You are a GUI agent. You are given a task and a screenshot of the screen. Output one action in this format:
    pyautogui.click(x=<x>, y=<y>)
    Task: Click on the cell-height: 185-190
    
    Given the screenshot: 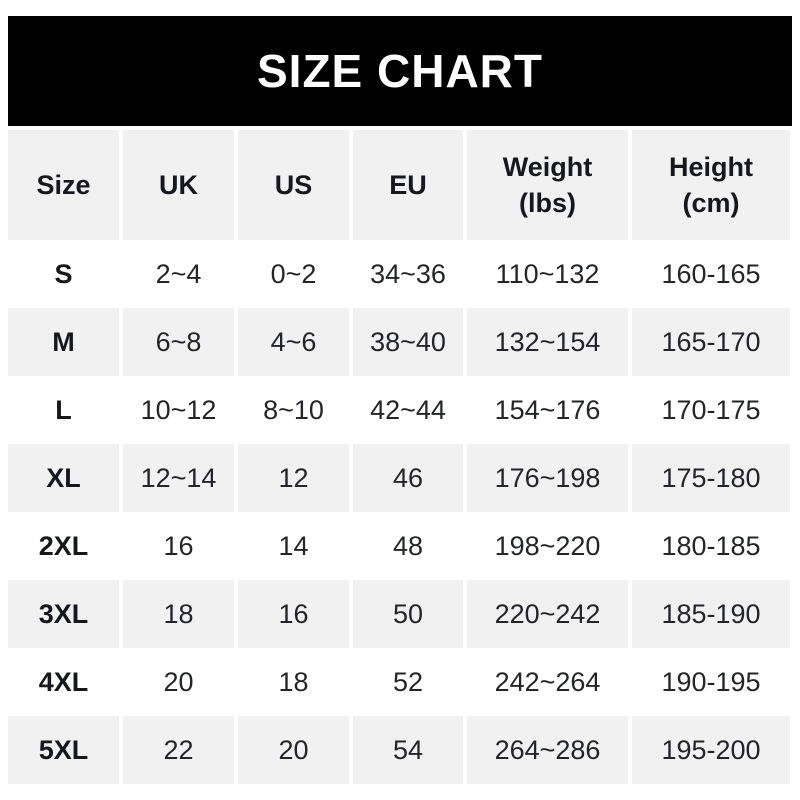 What is the action you would take?
    pyautogui.click(x=711, y=614)
    